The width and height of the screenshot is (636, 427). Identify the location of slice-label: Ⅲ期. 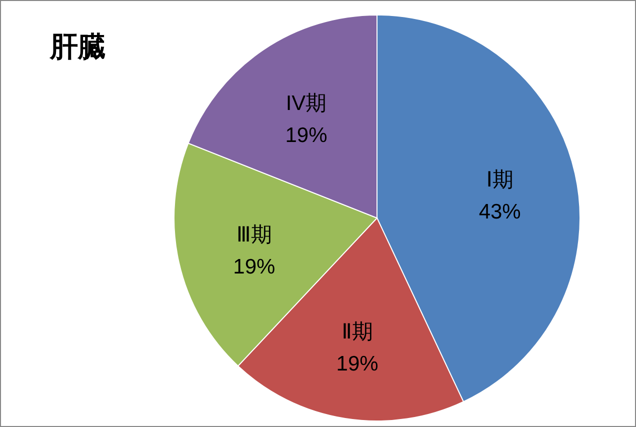
(254, 234).